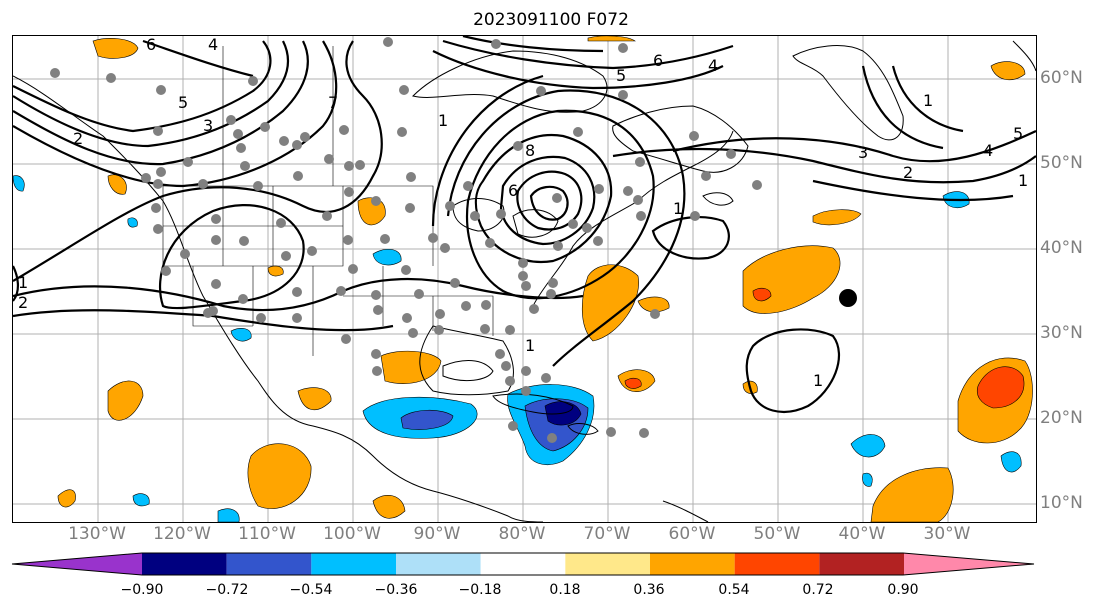  What do you see at coordinates (692, 534) in the screenshot?
I see `lon-label: 60°W` at bounding box center [692, 534].